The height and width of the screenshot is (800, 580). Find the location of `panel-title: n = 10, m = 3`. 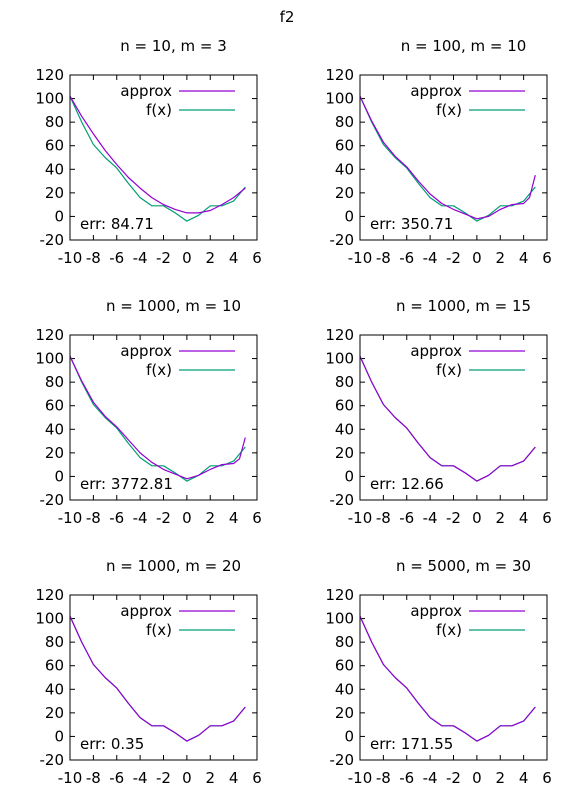

panel-title: n = 10, m = 3 is located at coordinates (173, 46).